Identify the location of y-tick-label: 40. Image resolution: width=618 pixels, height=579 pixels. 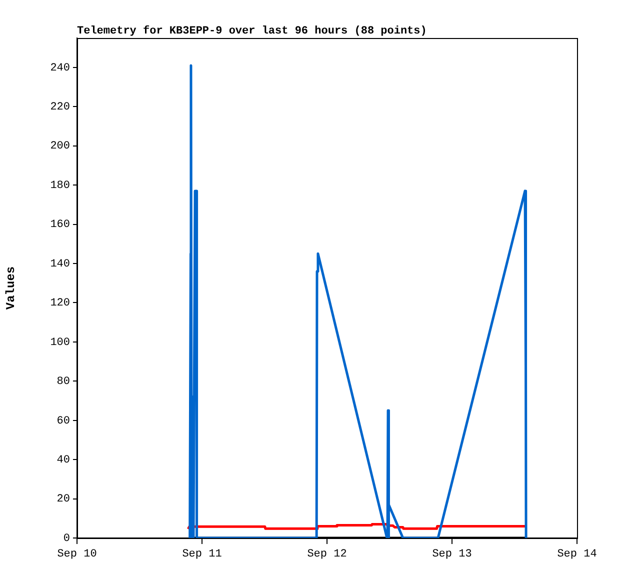
(63, 460).